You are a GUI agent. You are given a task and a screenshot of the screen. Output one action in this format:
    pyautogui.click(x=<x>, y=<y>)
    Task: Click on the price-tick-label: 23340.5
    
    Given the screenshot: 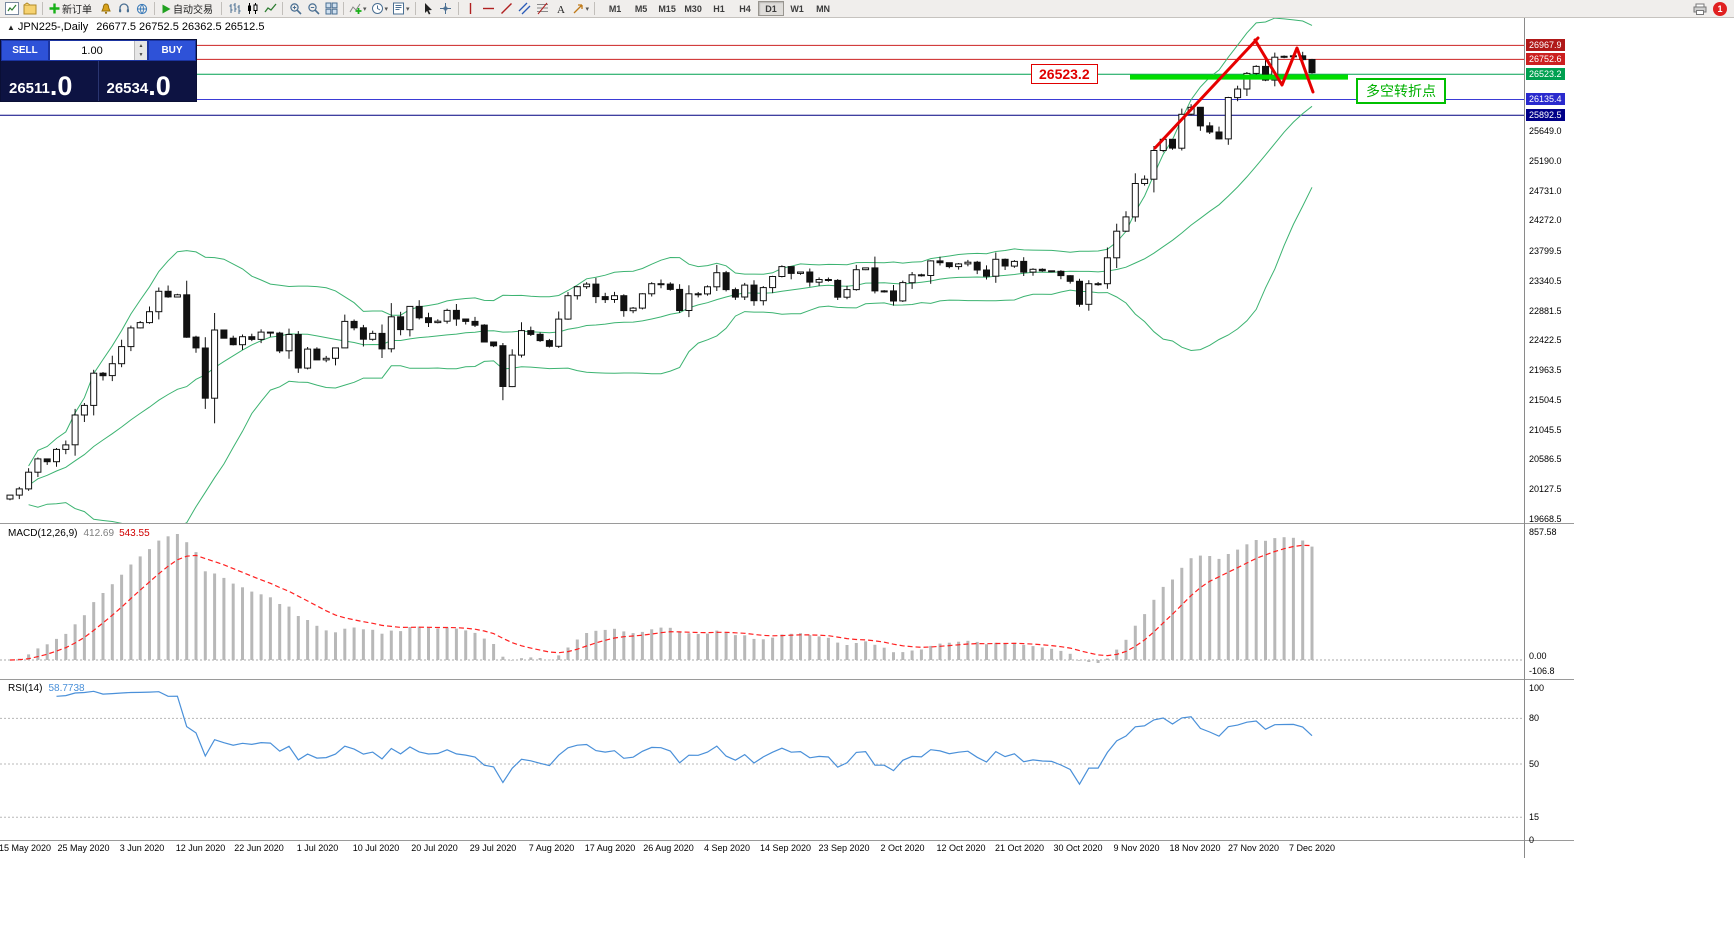 What is the action you would take?
    pyautogui.click(x=1545, y=280)
    